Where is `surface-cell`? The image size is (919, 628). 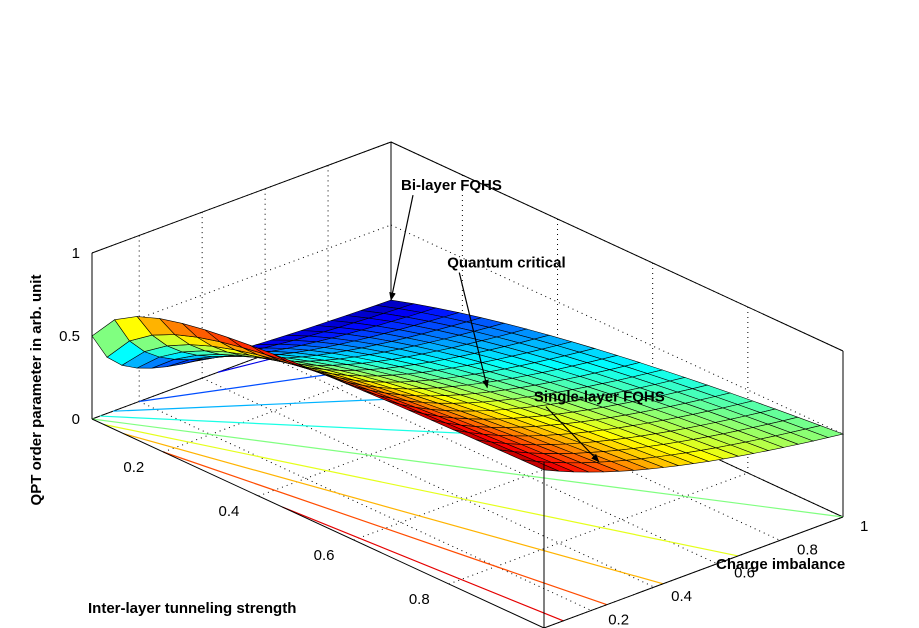 surface-cell is located at coordinates (540, 465).